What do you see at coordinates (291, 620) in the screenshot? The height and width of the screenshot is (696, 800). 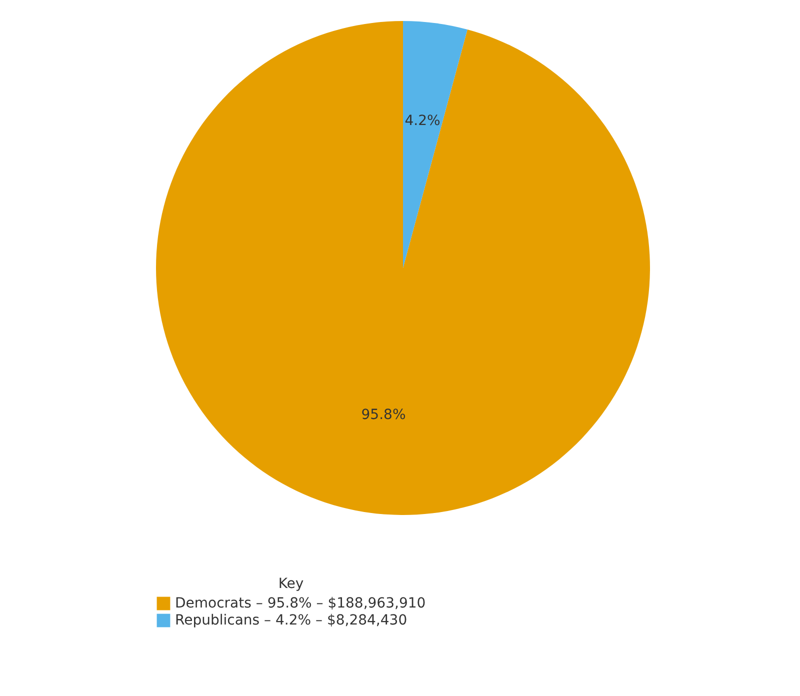 I see `legend-label: Republicans – 4.2% – $8,284,430` at bounding box center [291, 620].